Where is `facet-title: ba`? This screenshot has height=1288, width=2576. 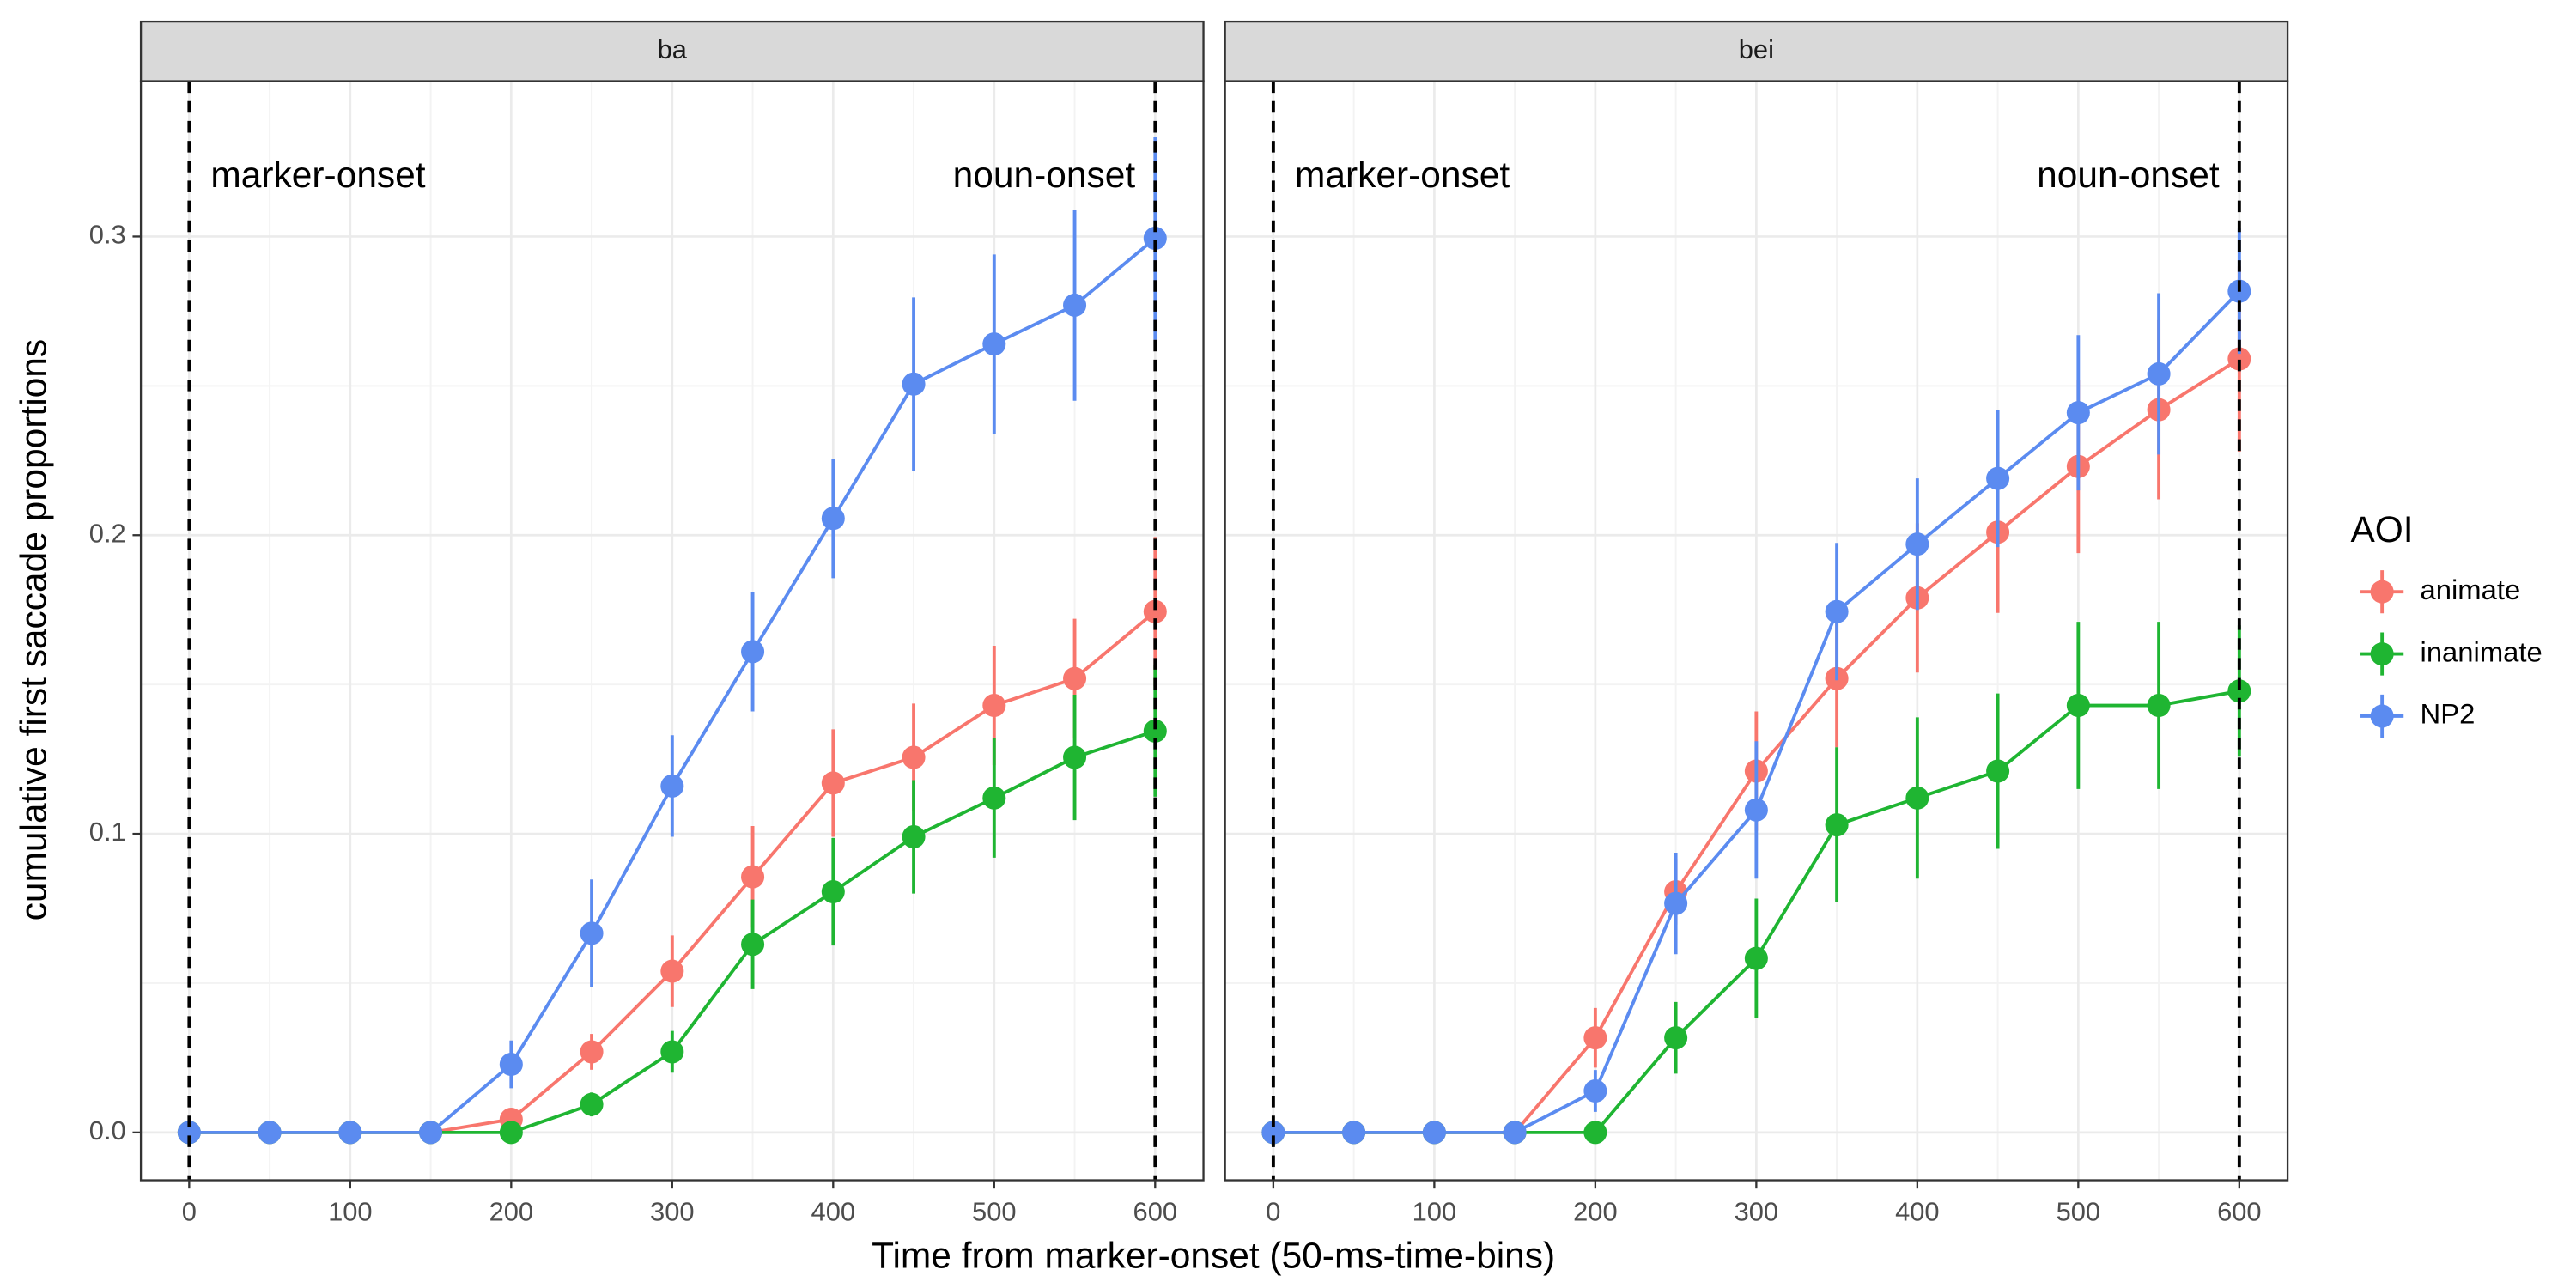
facet-title: ba is located at coordinates (673, 49).